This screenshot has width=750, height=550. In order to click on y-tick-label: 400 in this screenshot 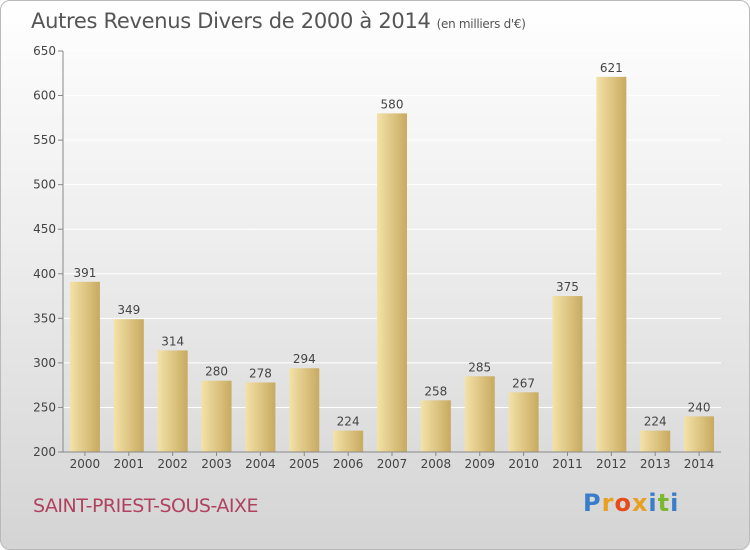, I will do `click(44, 274)`.